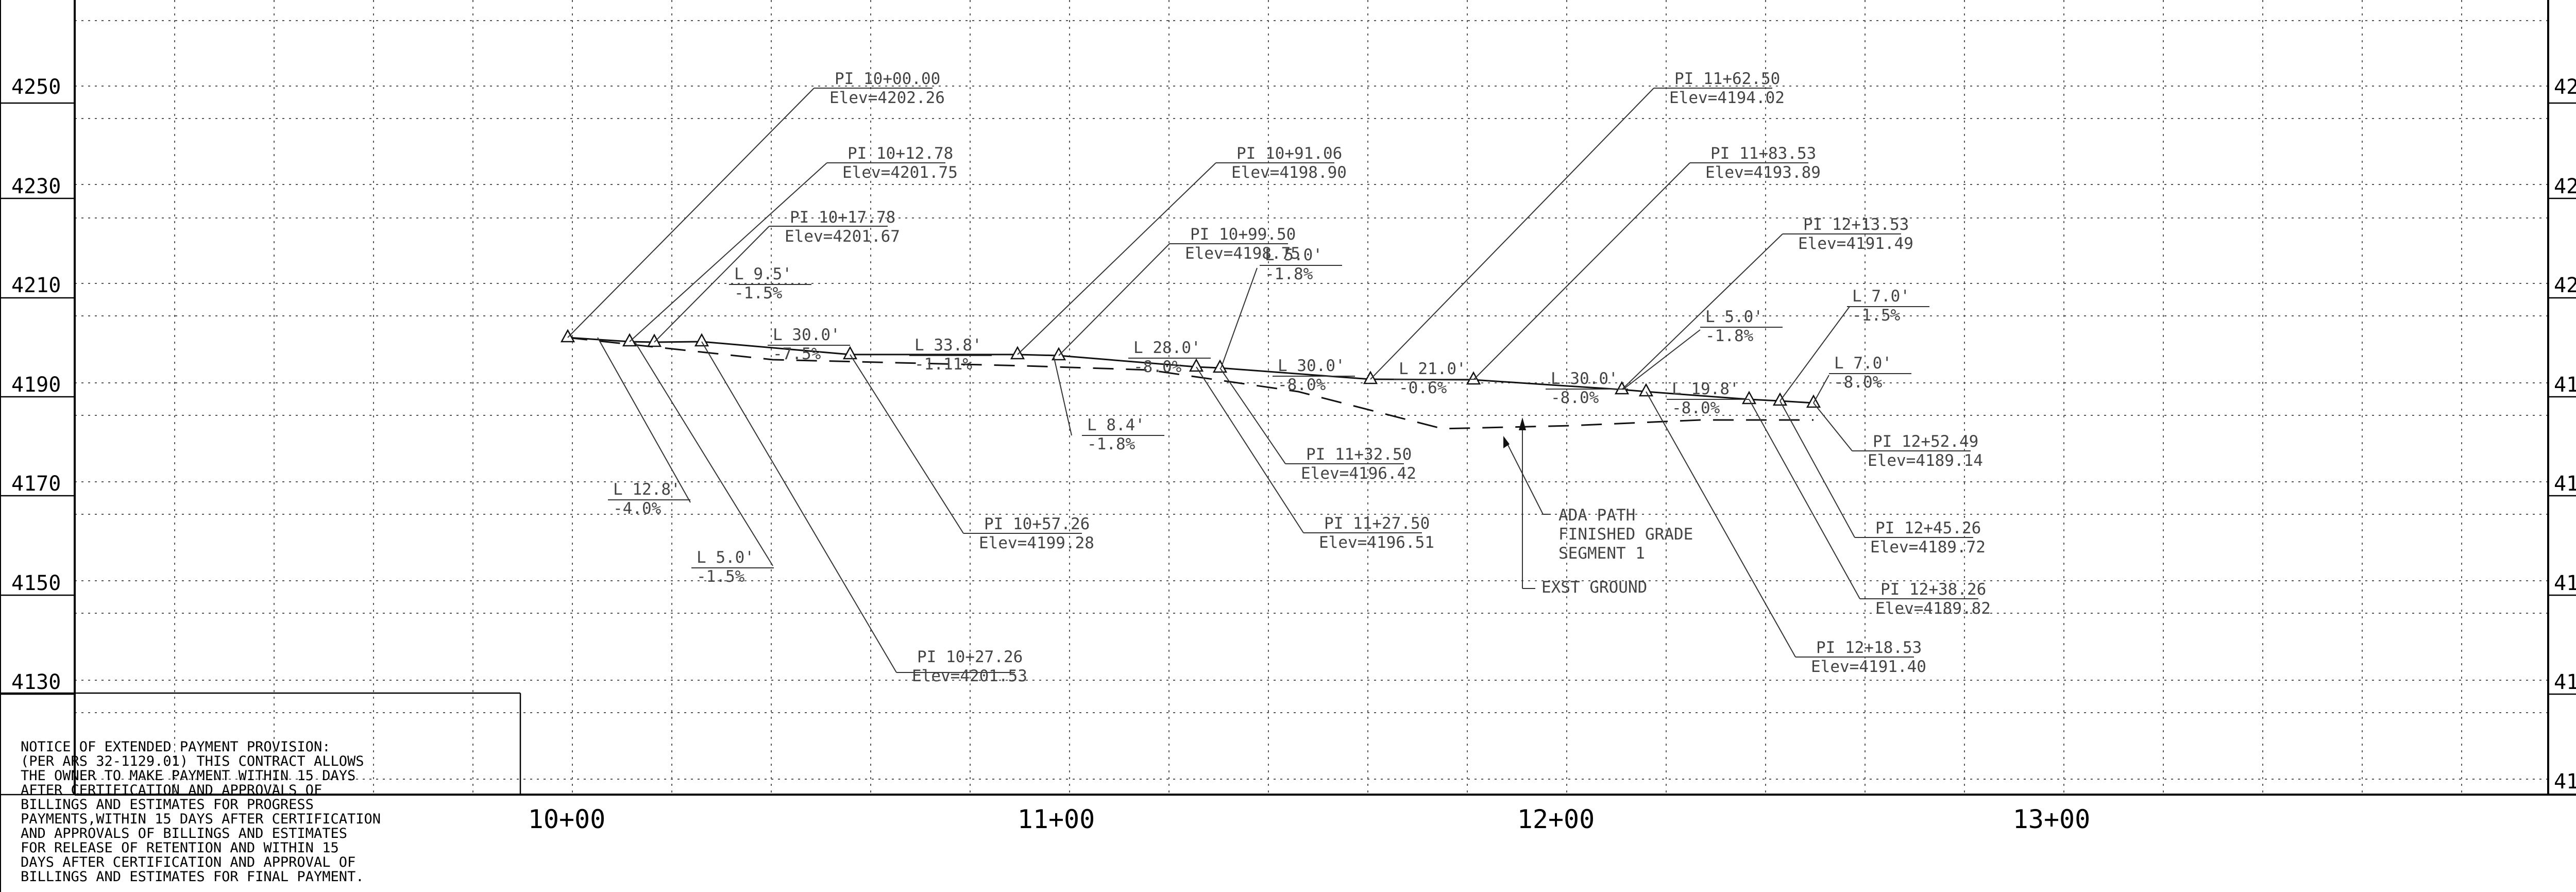 The image size is (2576, 892). Describe the element at coordinates (1855, 243) in the screenshot. I see `pi-elevation-label: Elev=4191.49` at that location.